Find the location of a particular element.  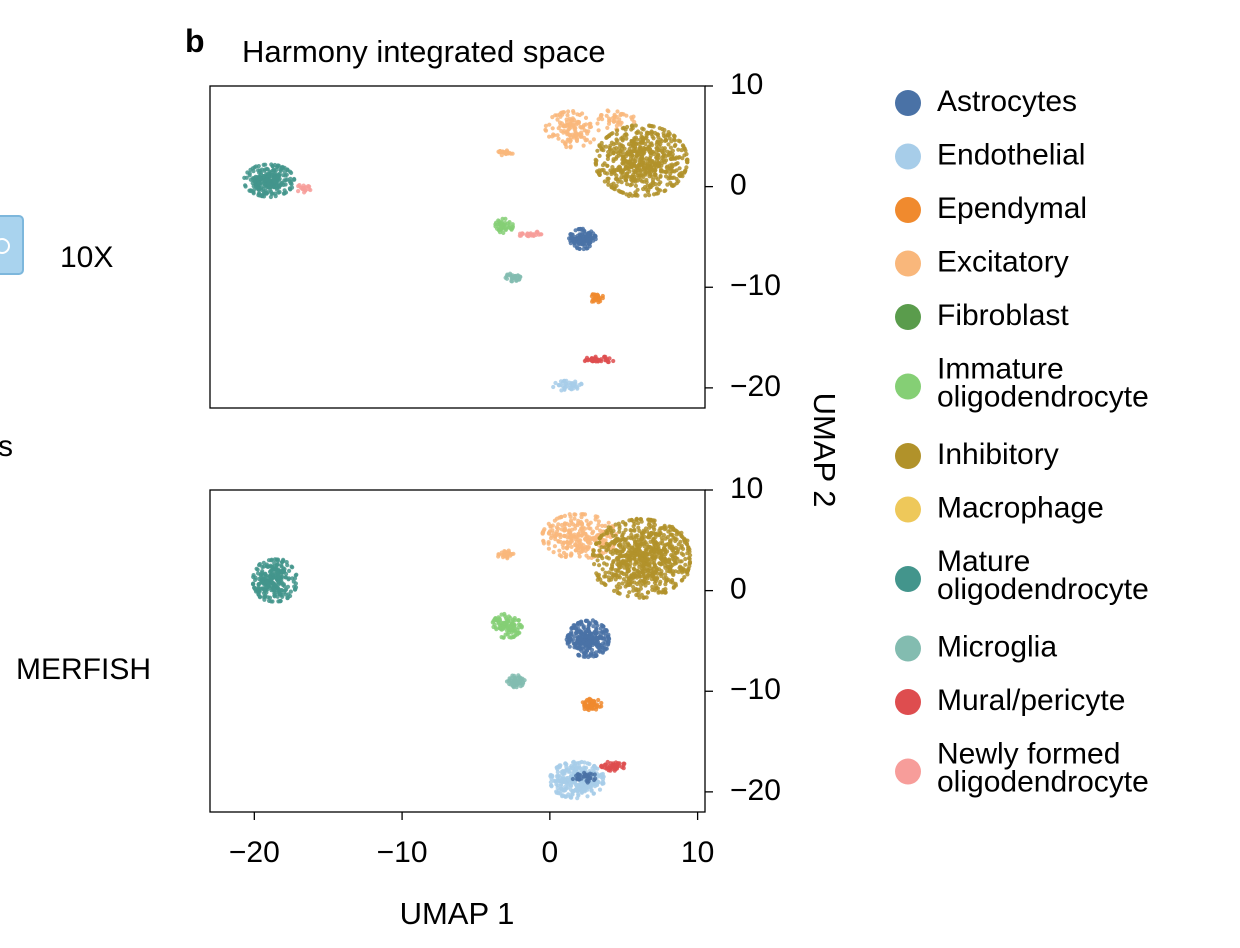

legend-item-newly-formed-oligodendrocyte: Newly formed oligodendrocyte is located at coordinates (1022, 767).